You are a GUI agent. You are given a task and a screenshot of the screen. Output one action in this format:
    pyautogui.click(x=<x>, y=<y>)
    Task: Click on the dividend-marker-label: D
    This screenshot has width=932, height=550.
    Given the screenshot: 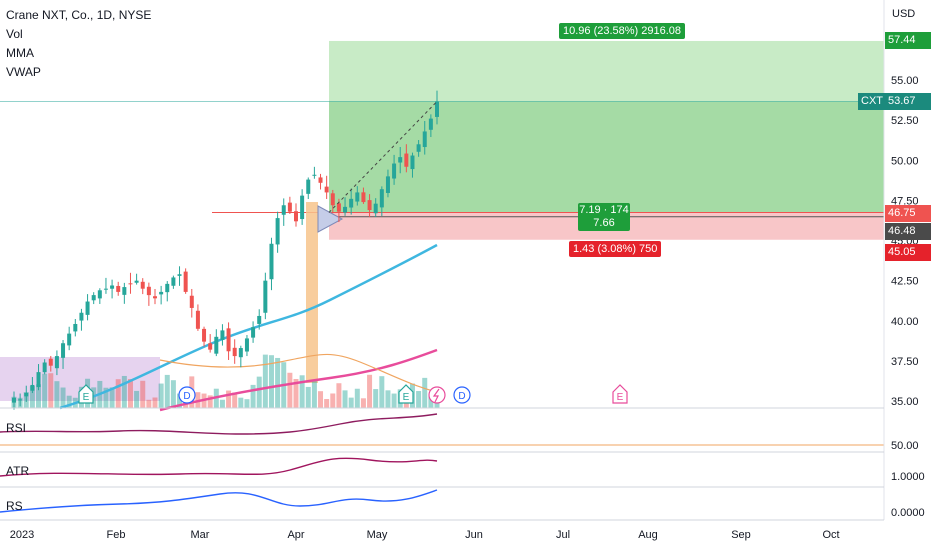 What is the action you would take?
    pyautogui.click(x=461, y=396)
    